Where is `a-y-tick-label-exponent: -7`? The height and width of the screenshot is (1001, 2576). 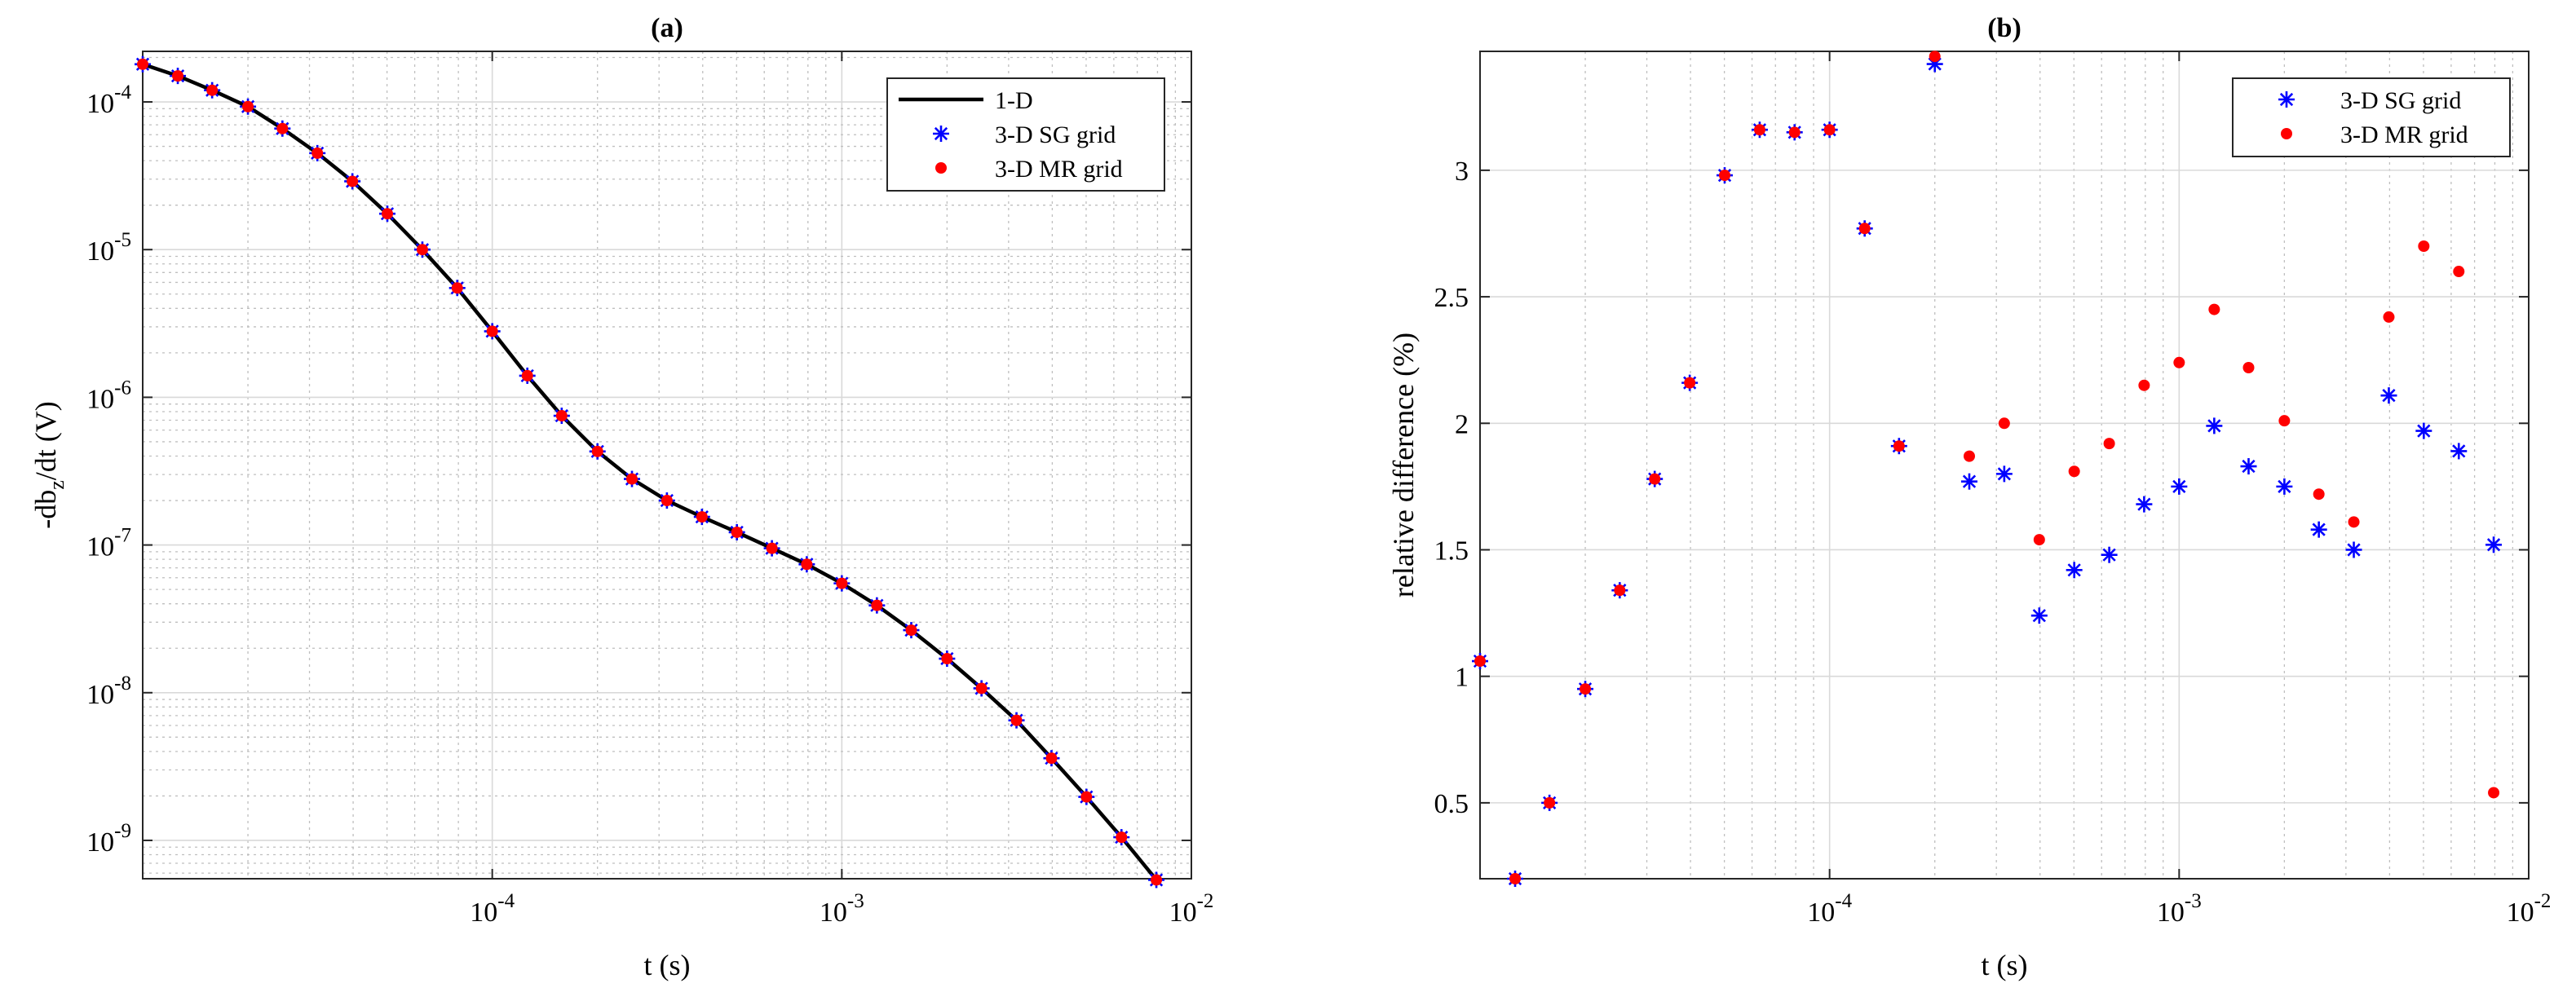 a-y-tick-label-exponent: -7 is located at coordinates (122, 536).